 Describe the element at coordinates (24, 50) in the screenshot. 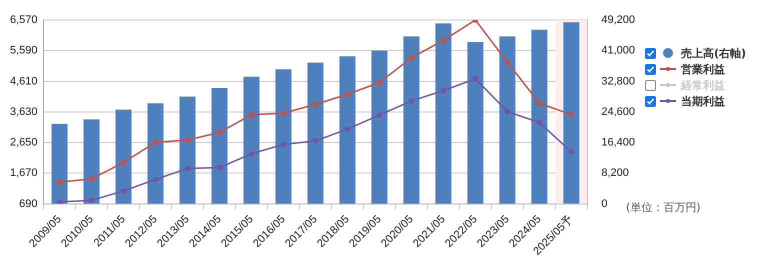

I see `y-tick-label: 5,590` at that location.